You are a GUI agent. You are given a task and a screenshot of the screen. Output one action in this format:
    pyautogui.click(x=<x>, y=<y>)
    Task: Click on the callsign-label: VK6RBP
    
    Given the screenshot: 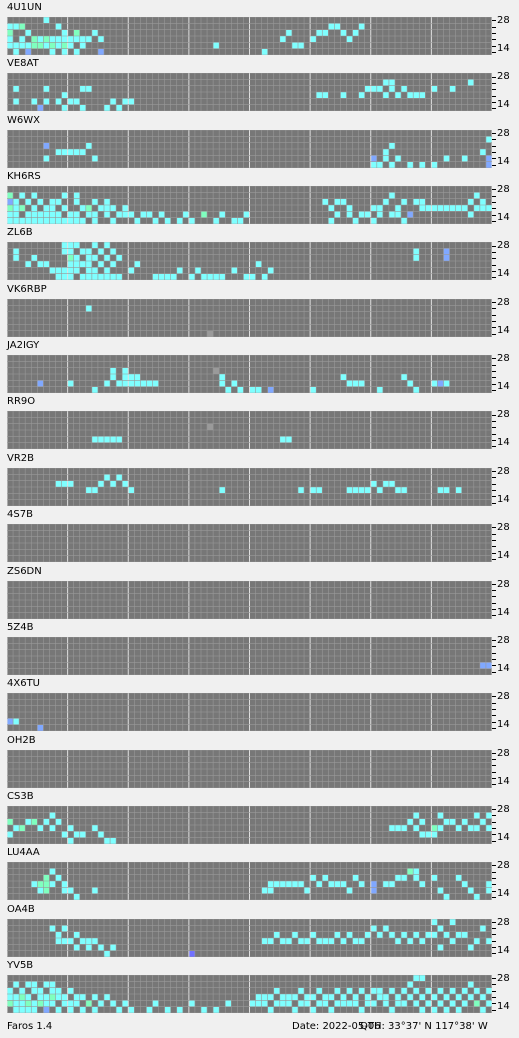 What is the action you would take?
    pyautogui.click(x=27, y=289)
    